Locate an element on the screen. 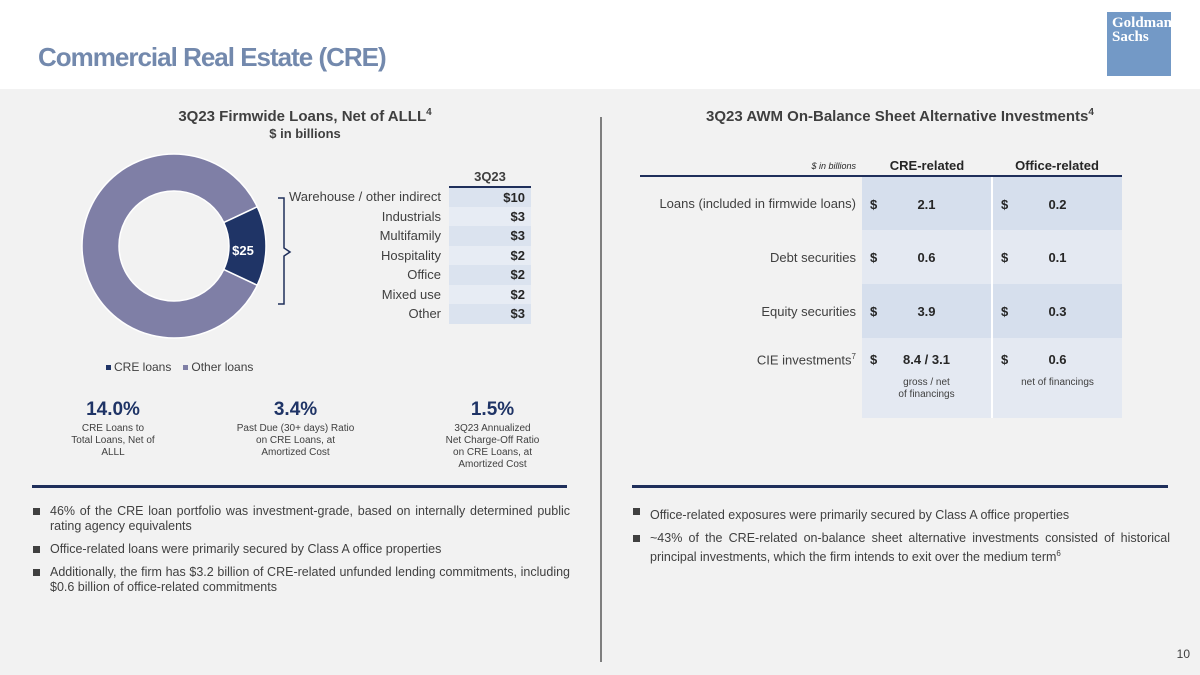 The image size is (1200, 675). stat-caption: CRE Loans to Total Loans, Net of ALLL is located at coordinates (113, 440).